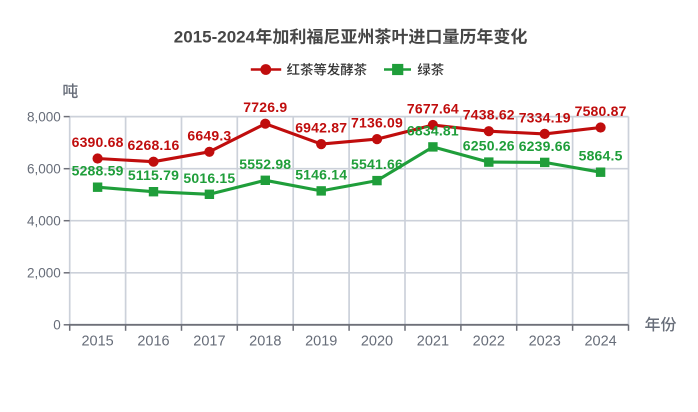 The height and width of the screenshot is (412, 698). I want to click on svg-text: 2024, so click(600, 342).